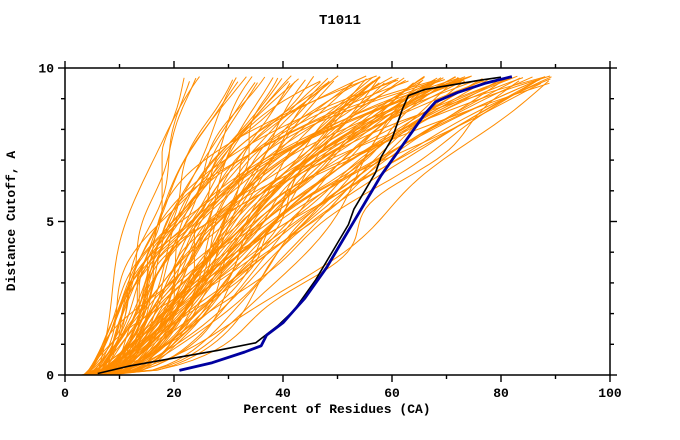 The height and width of the screenshot is (440, 680). I want to click on y-tick-label: 10, so click(46, 69).